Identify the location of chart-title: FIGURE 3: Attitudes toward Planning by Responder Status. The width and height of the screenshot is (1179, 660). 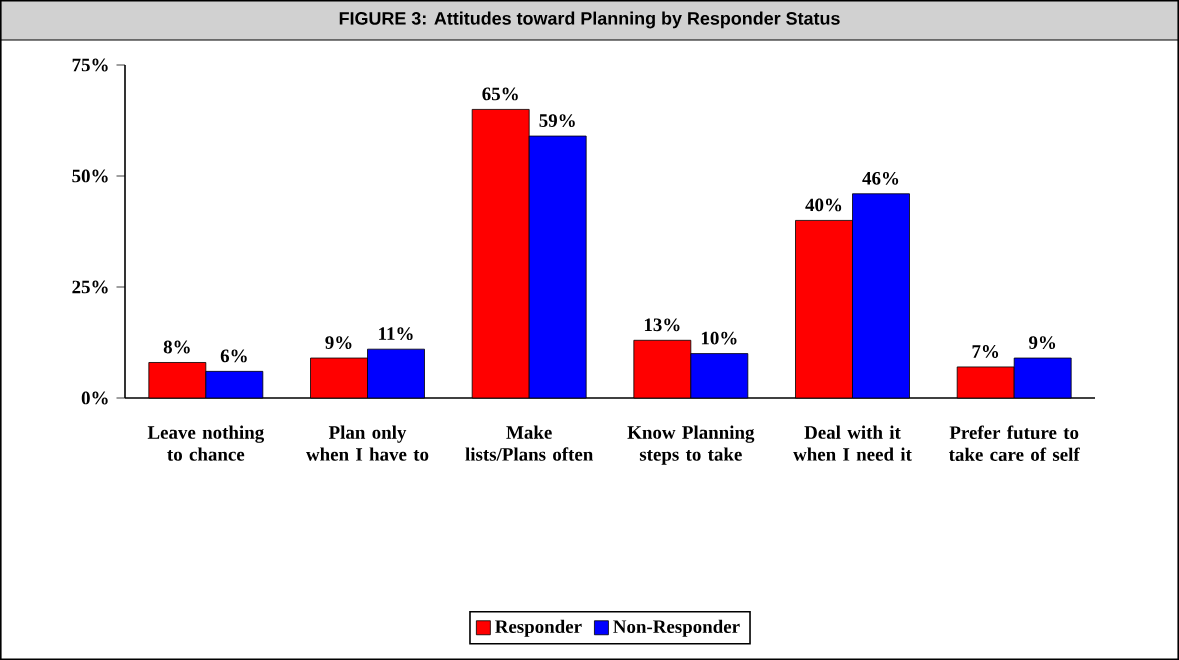
(589, 20).